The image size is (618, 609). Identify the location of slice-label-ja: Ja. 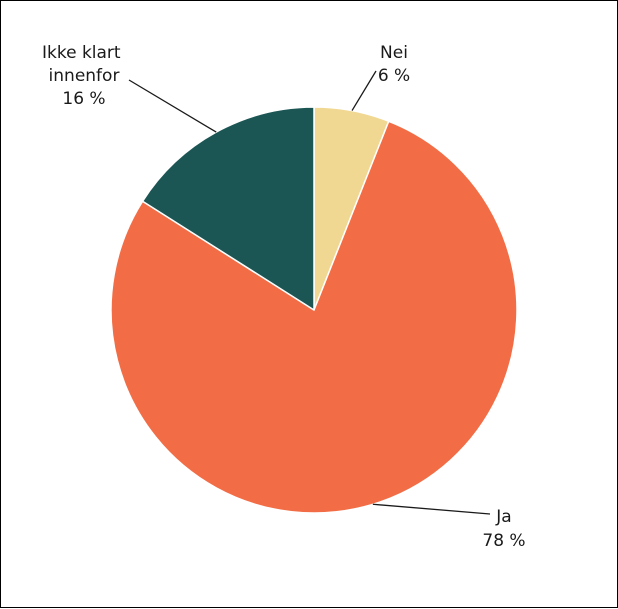
(503, 517).